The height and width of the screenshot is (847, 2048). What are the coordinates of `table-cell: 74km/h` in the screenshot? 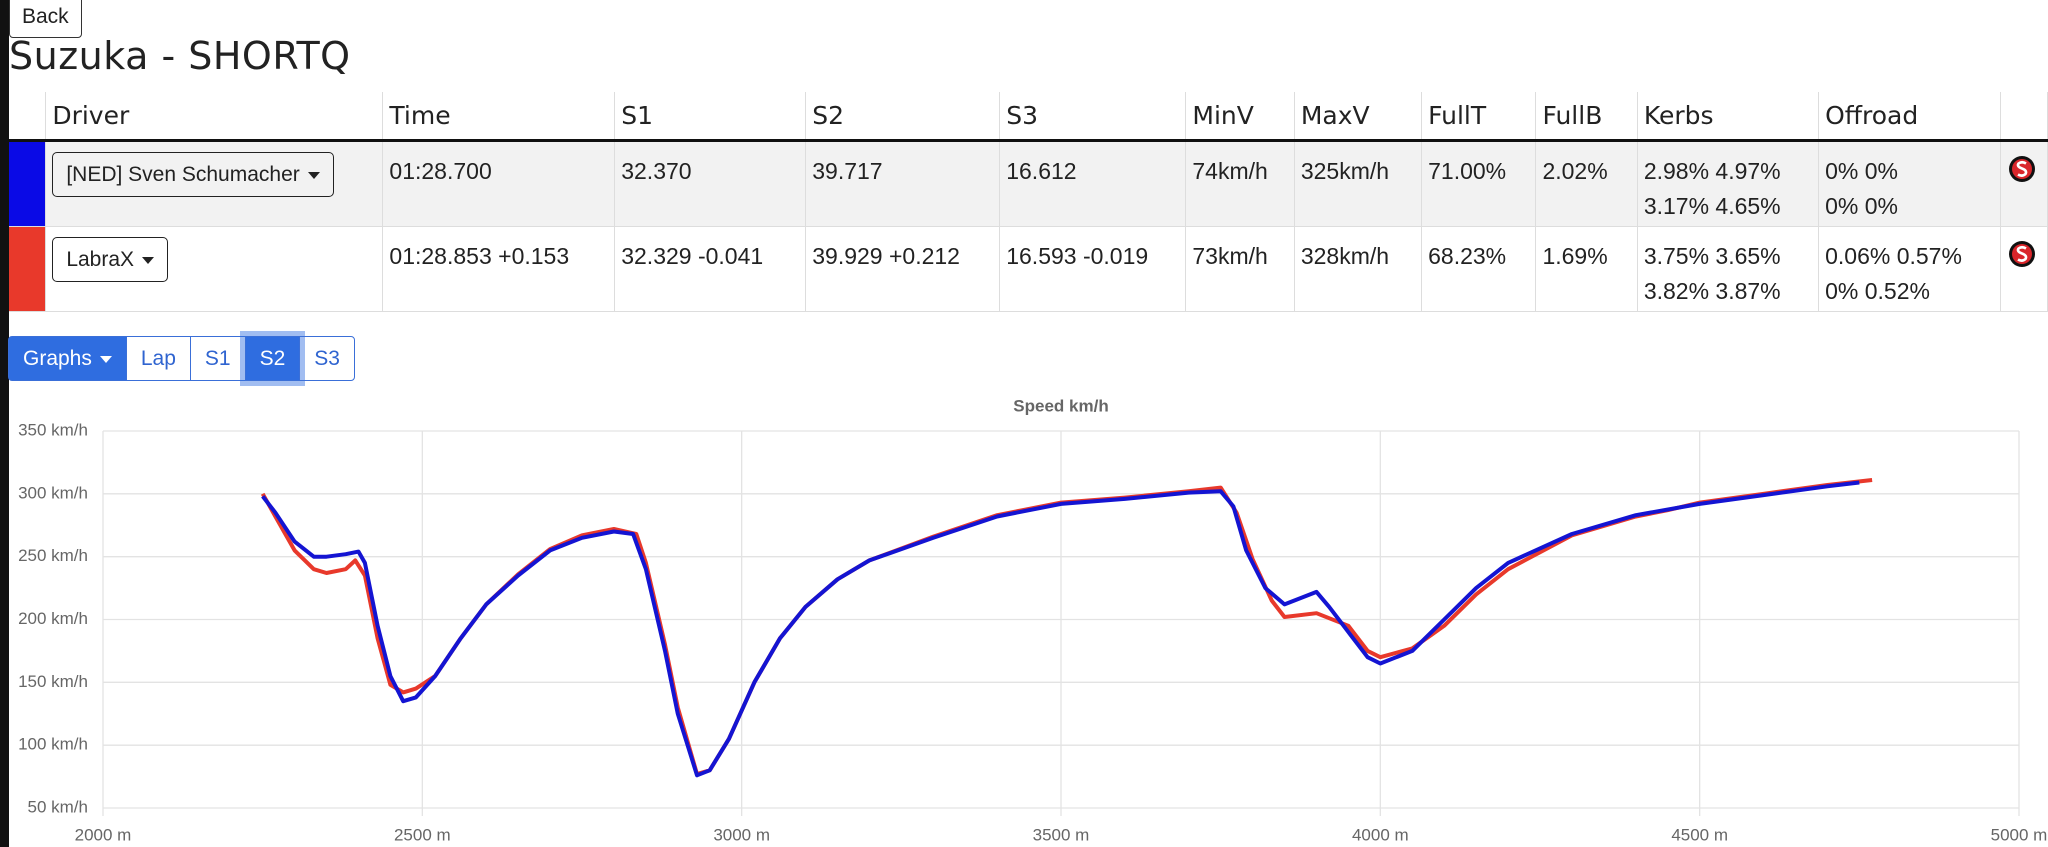 It's located at (1240, 183).